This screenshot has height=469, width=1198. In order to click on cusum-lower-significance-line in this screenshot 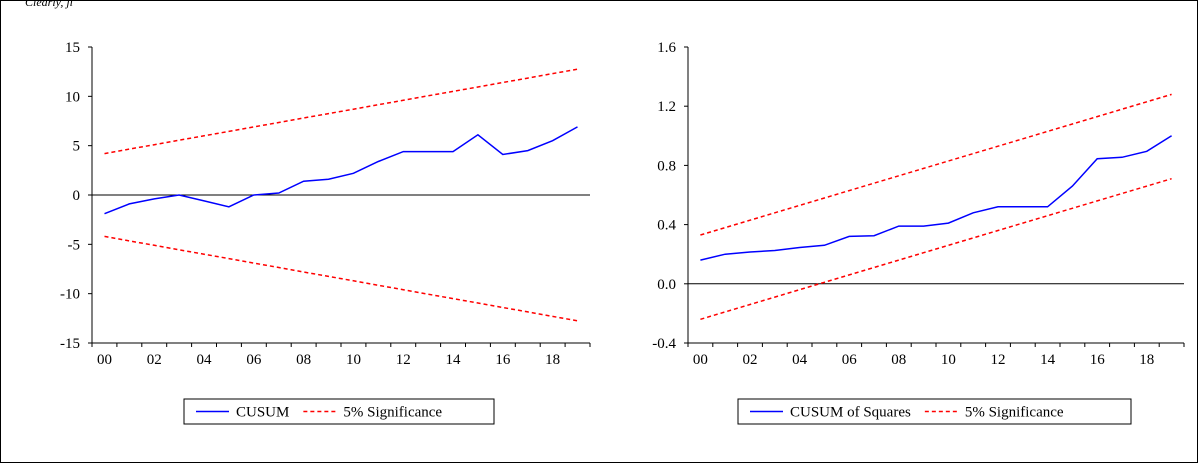, I will do `click(341, 278)`.